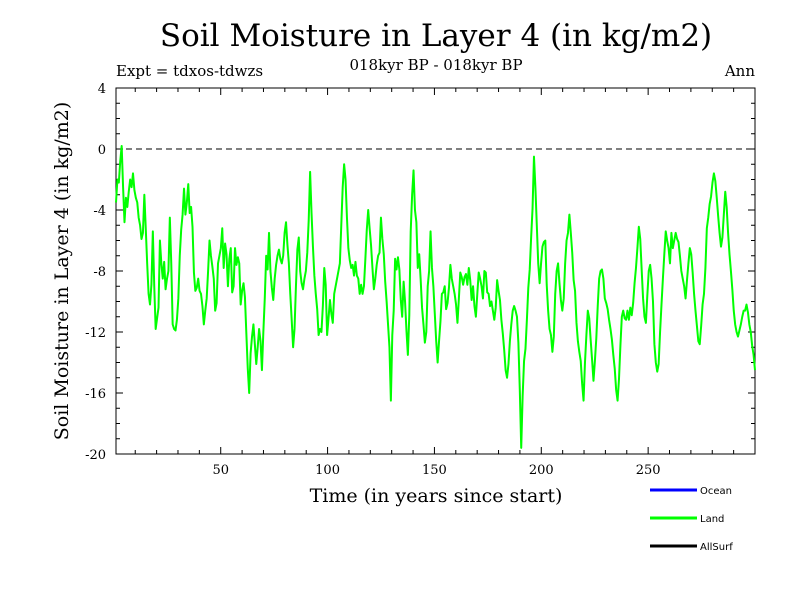 This screenshot has width=800, height=600. Describe the element at coordinates (99, 211) in the screenshot. I see `y-tick-label: -4` at that location.